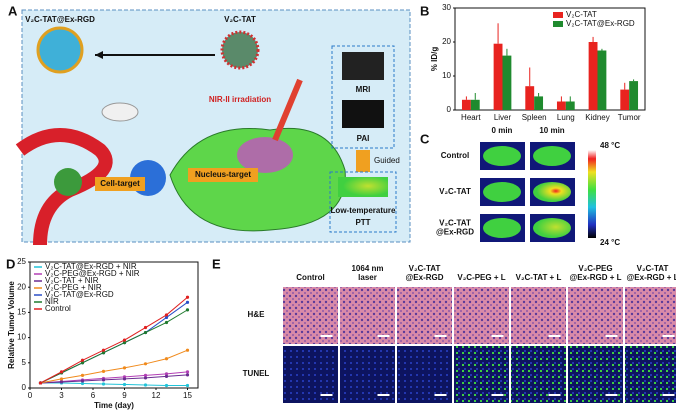 This screenshot has height=412, width=676. Describe the element at coordinates (216, 263) in the screenshot. I see `panel-label: E` at that location.